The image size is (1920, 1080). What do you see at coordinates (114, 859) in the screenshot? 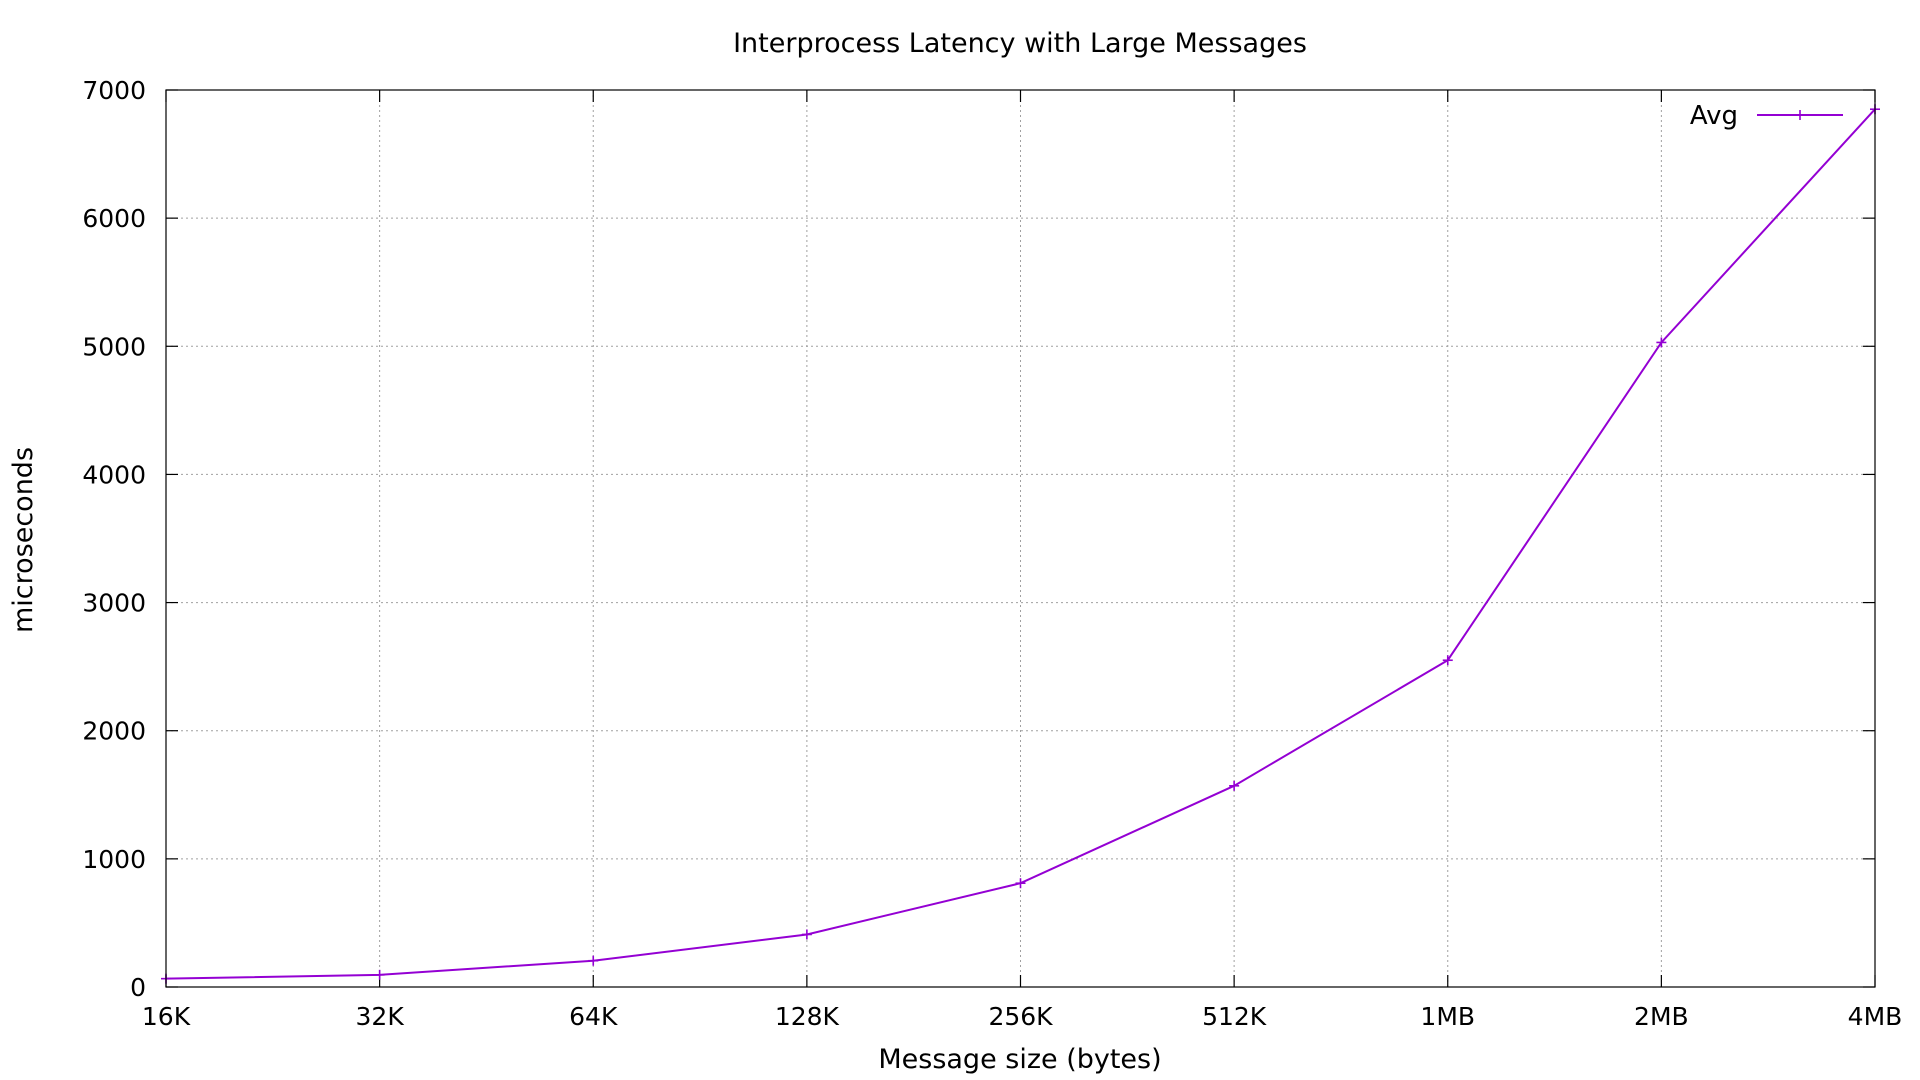
I see `y-tick-label: 1000` at bounding box center [114, 859].